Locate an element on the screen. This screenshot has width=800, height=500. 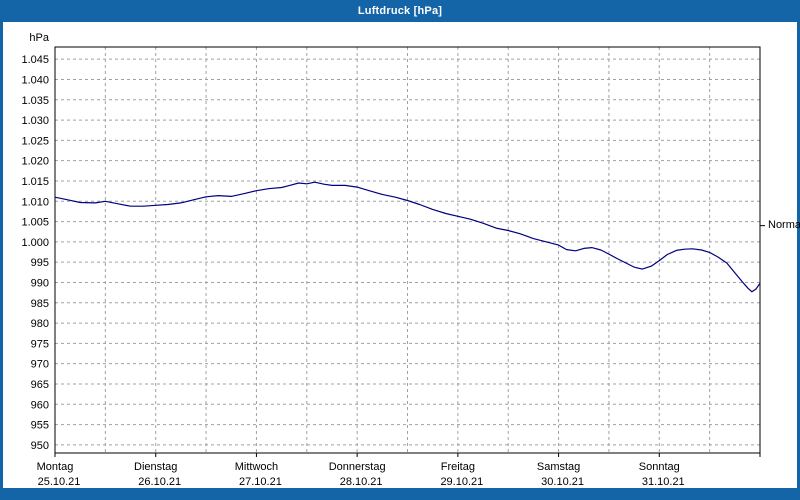
day-date-label: 30.10.21 is located at coordinates (562, 482).